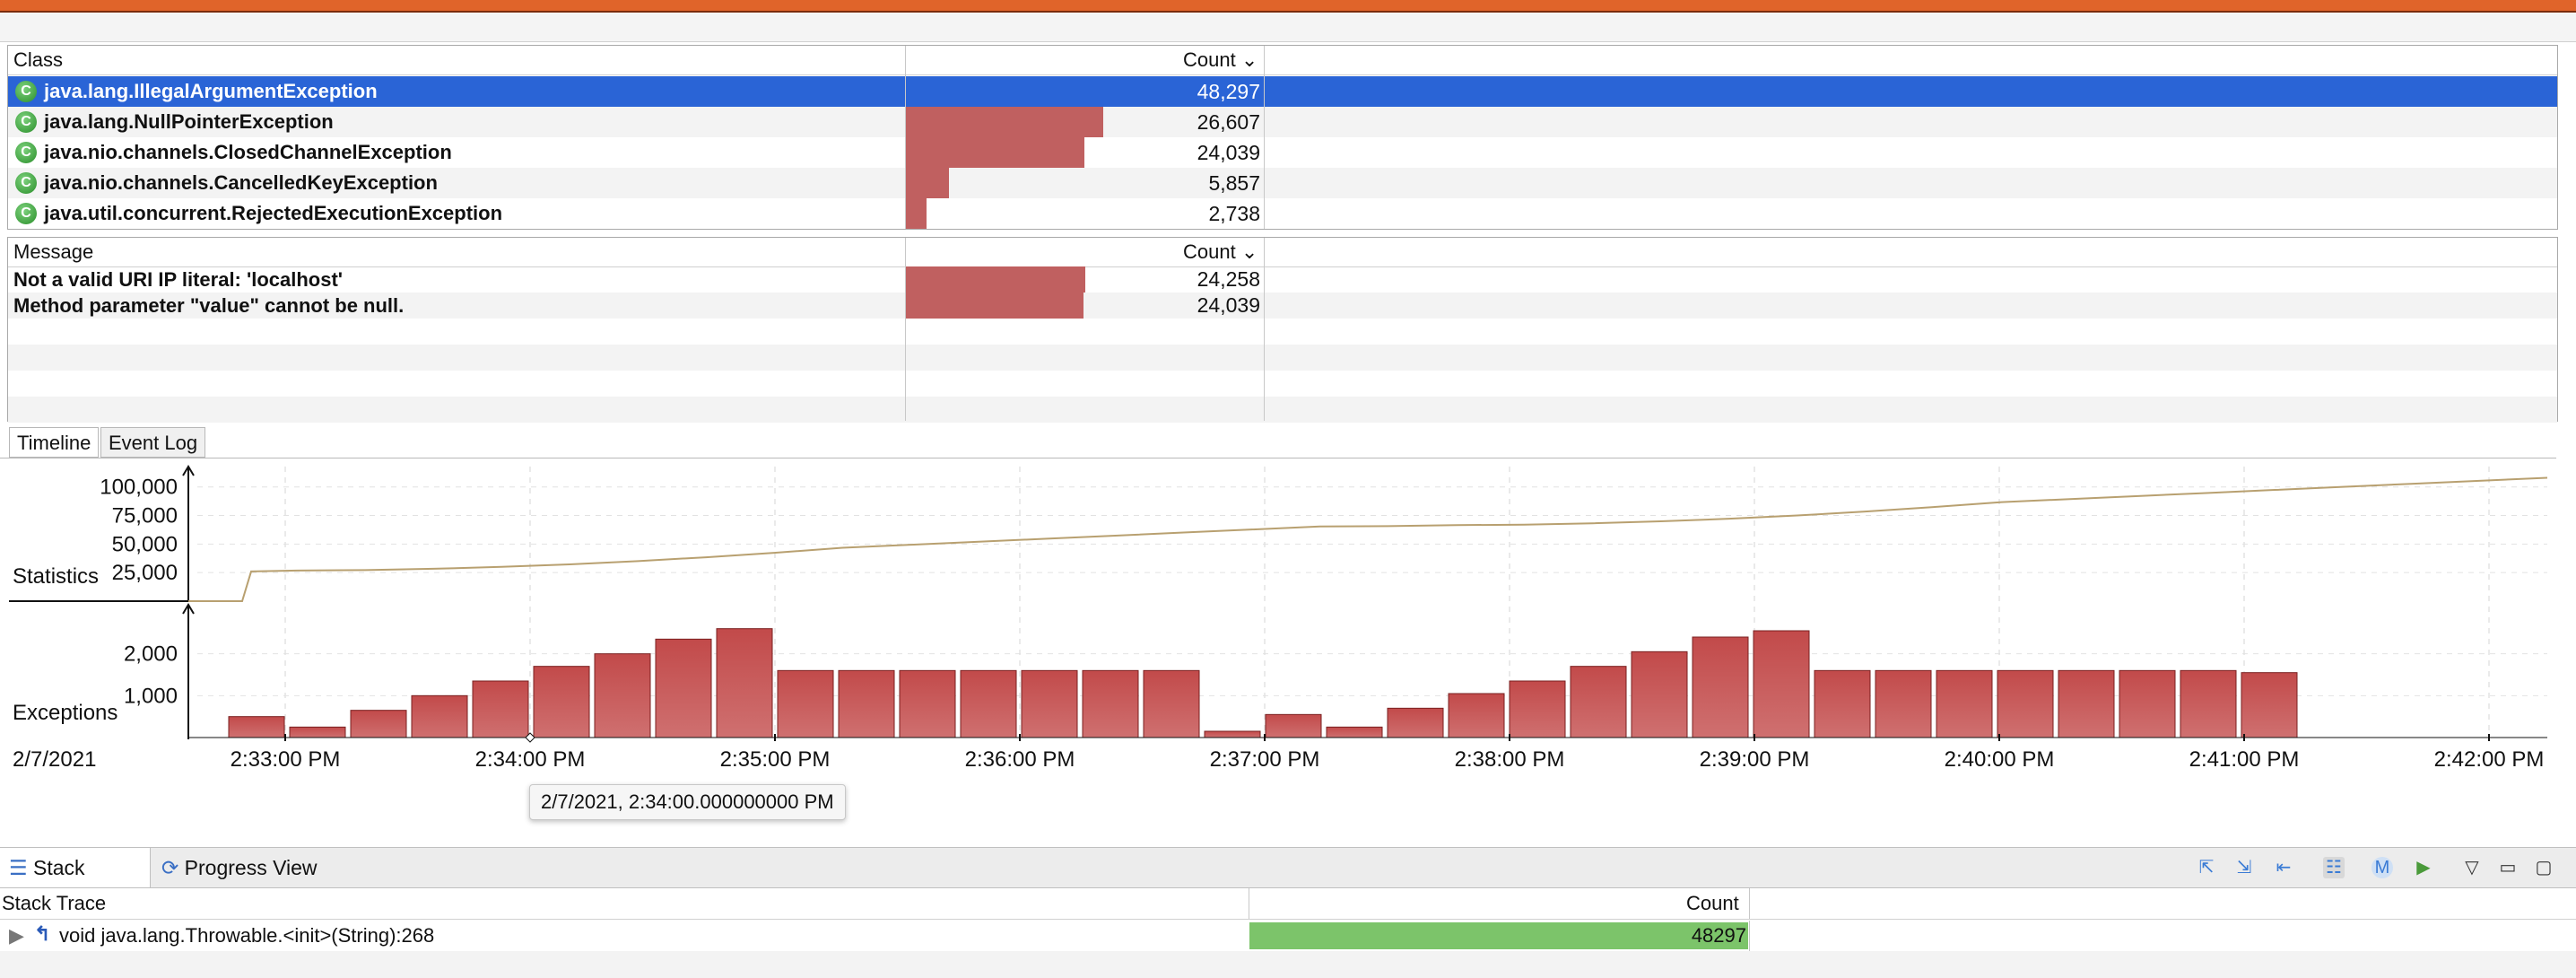 The height and width of the screenshot is (978, 2576). Describe the element at coordinates (54, 442) in the screenshot. I see `tab-timeline: Timeline` at that location.